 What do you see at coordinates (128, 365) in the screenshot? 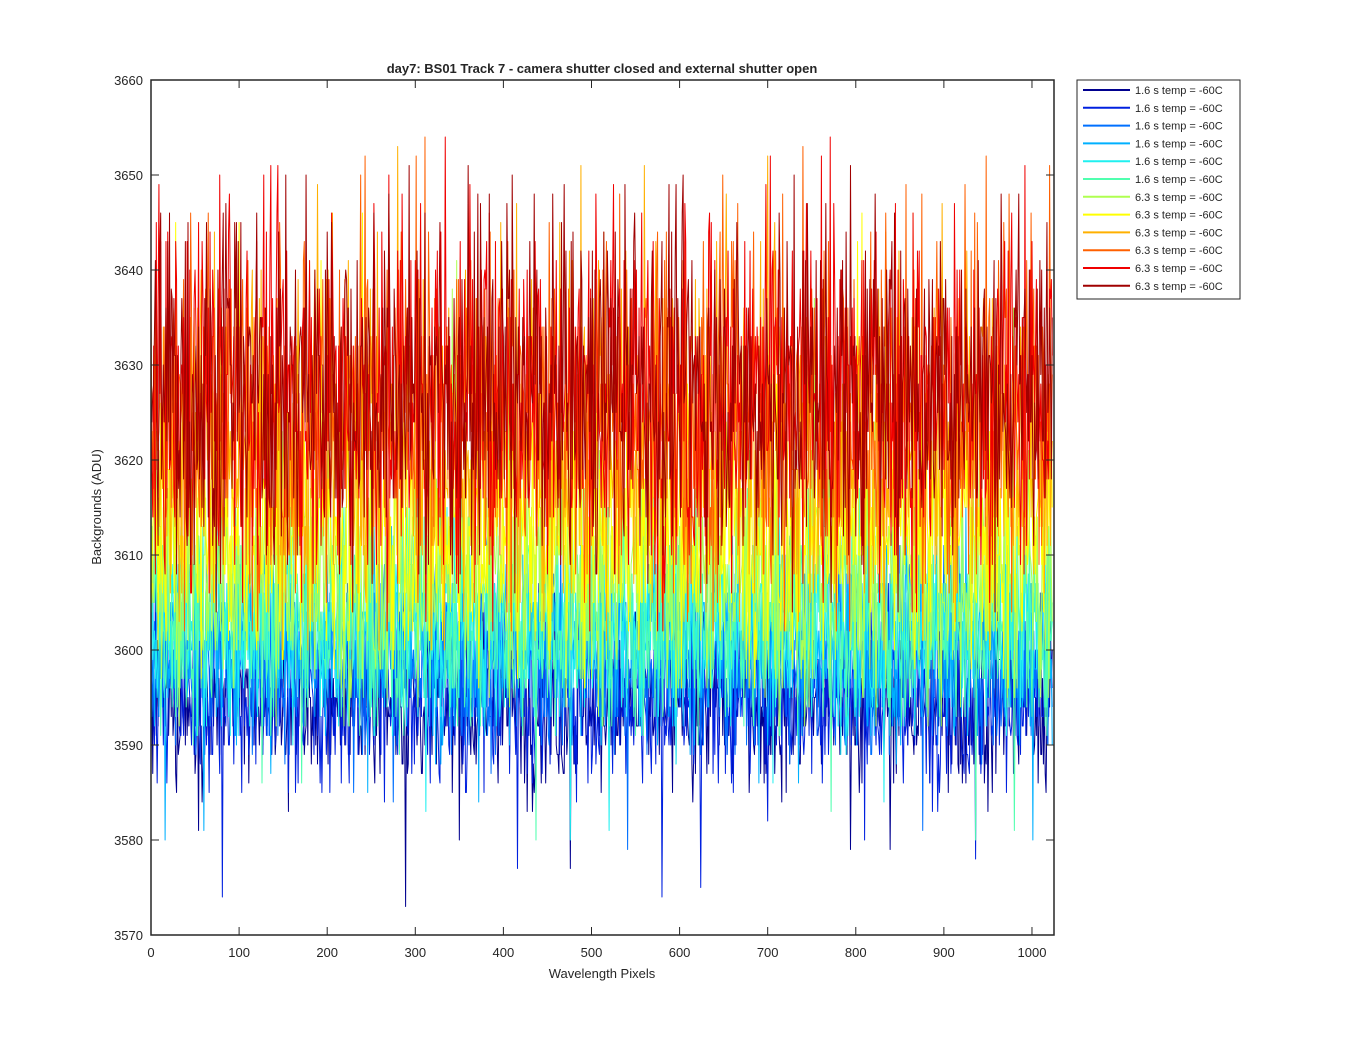
I see `y-tick-label: 3630` at bounding box center [128, 365].